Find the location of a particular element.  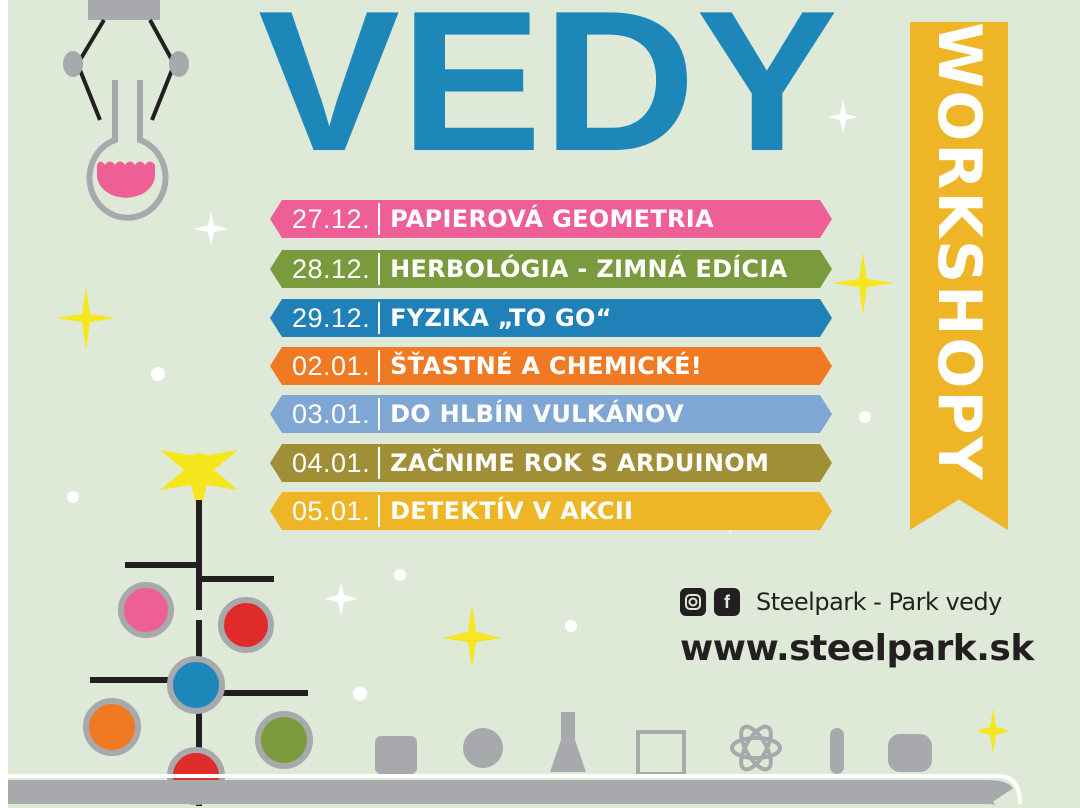

workshop-date: 29.12. is located at coordinates (331, 317).